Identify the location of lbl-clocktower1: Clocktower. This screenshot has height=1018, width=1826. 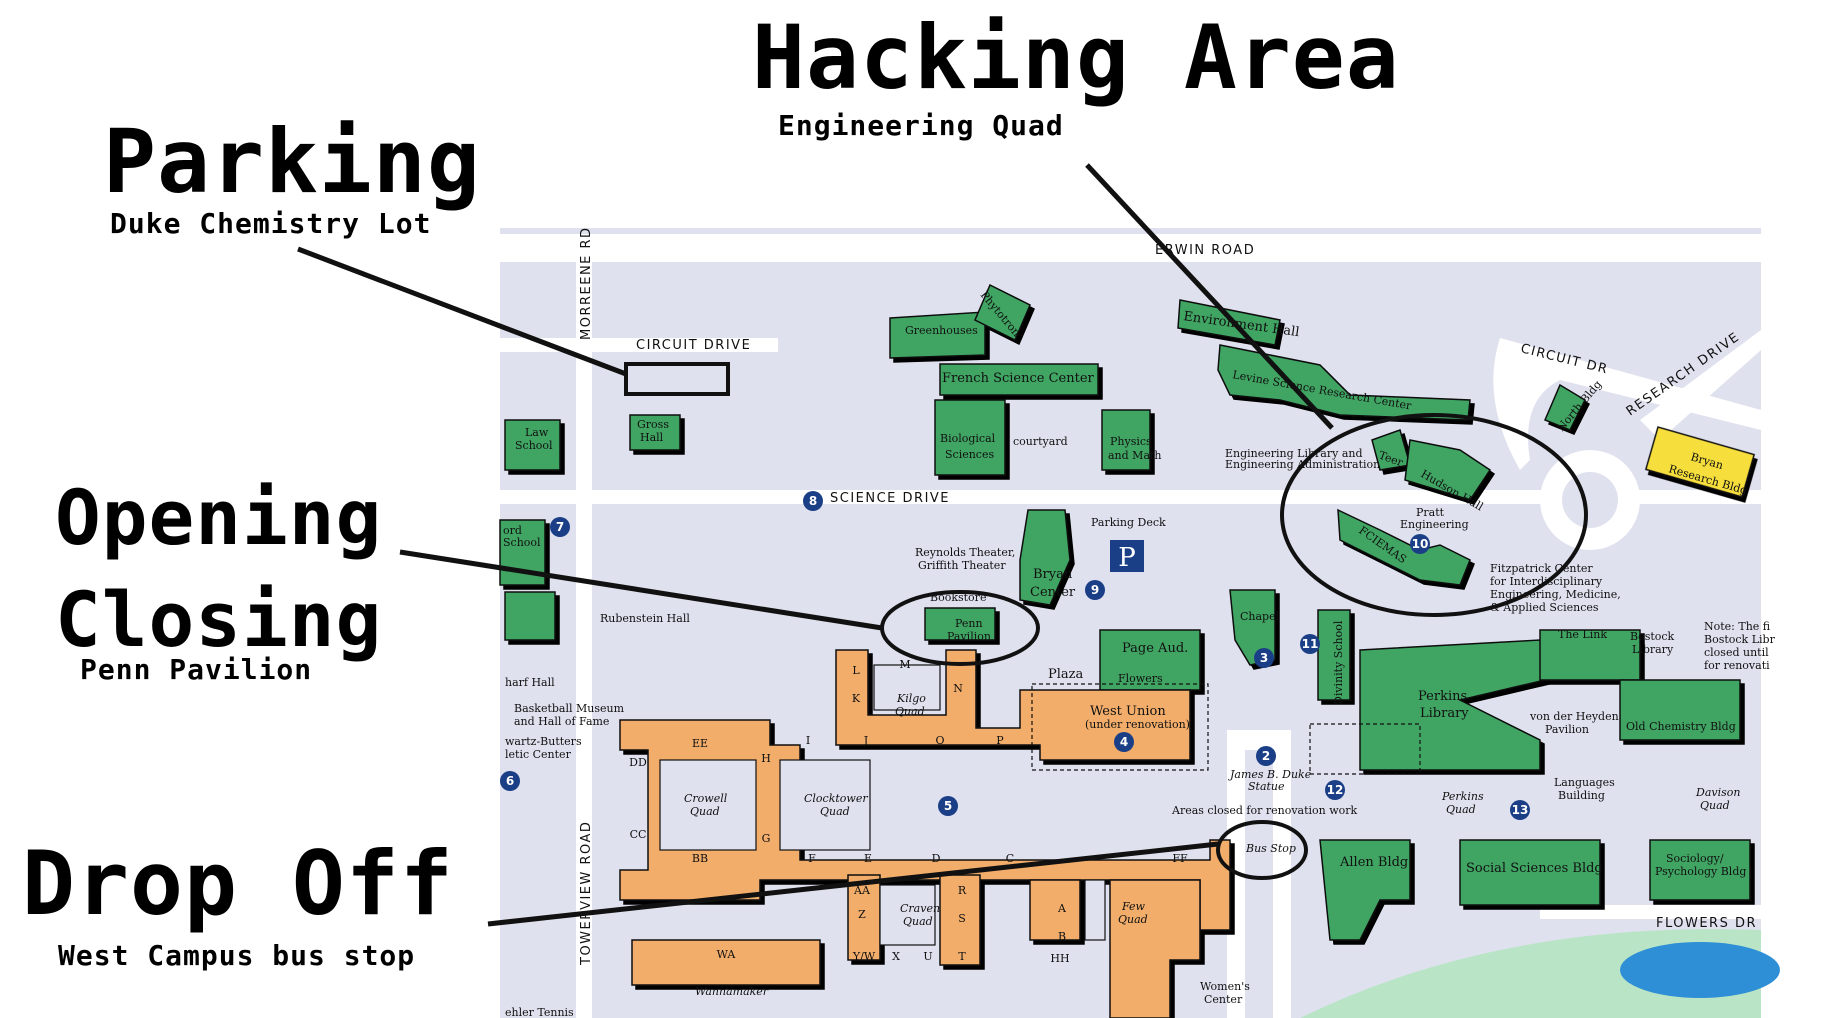
(836, 798).